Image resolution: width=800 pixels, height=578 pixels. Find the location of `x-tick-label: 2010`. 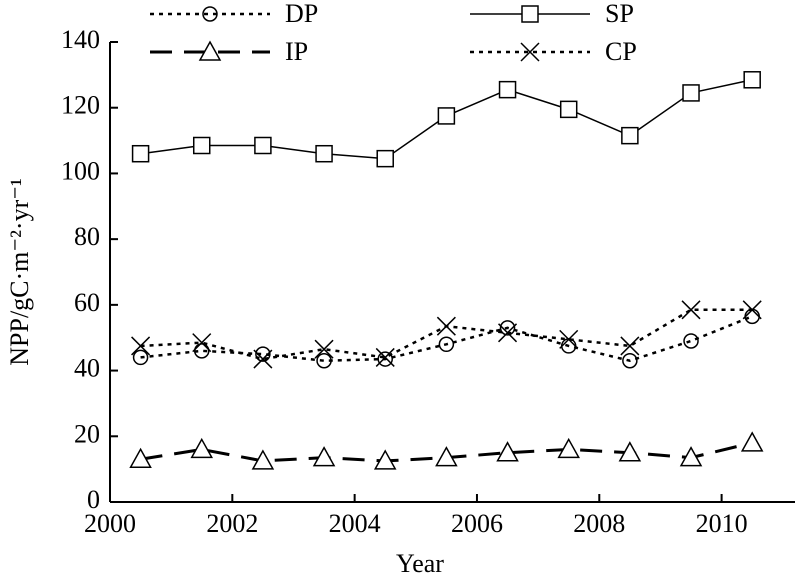

x-tick-label: 2010 is located at coordinates (722, 523).